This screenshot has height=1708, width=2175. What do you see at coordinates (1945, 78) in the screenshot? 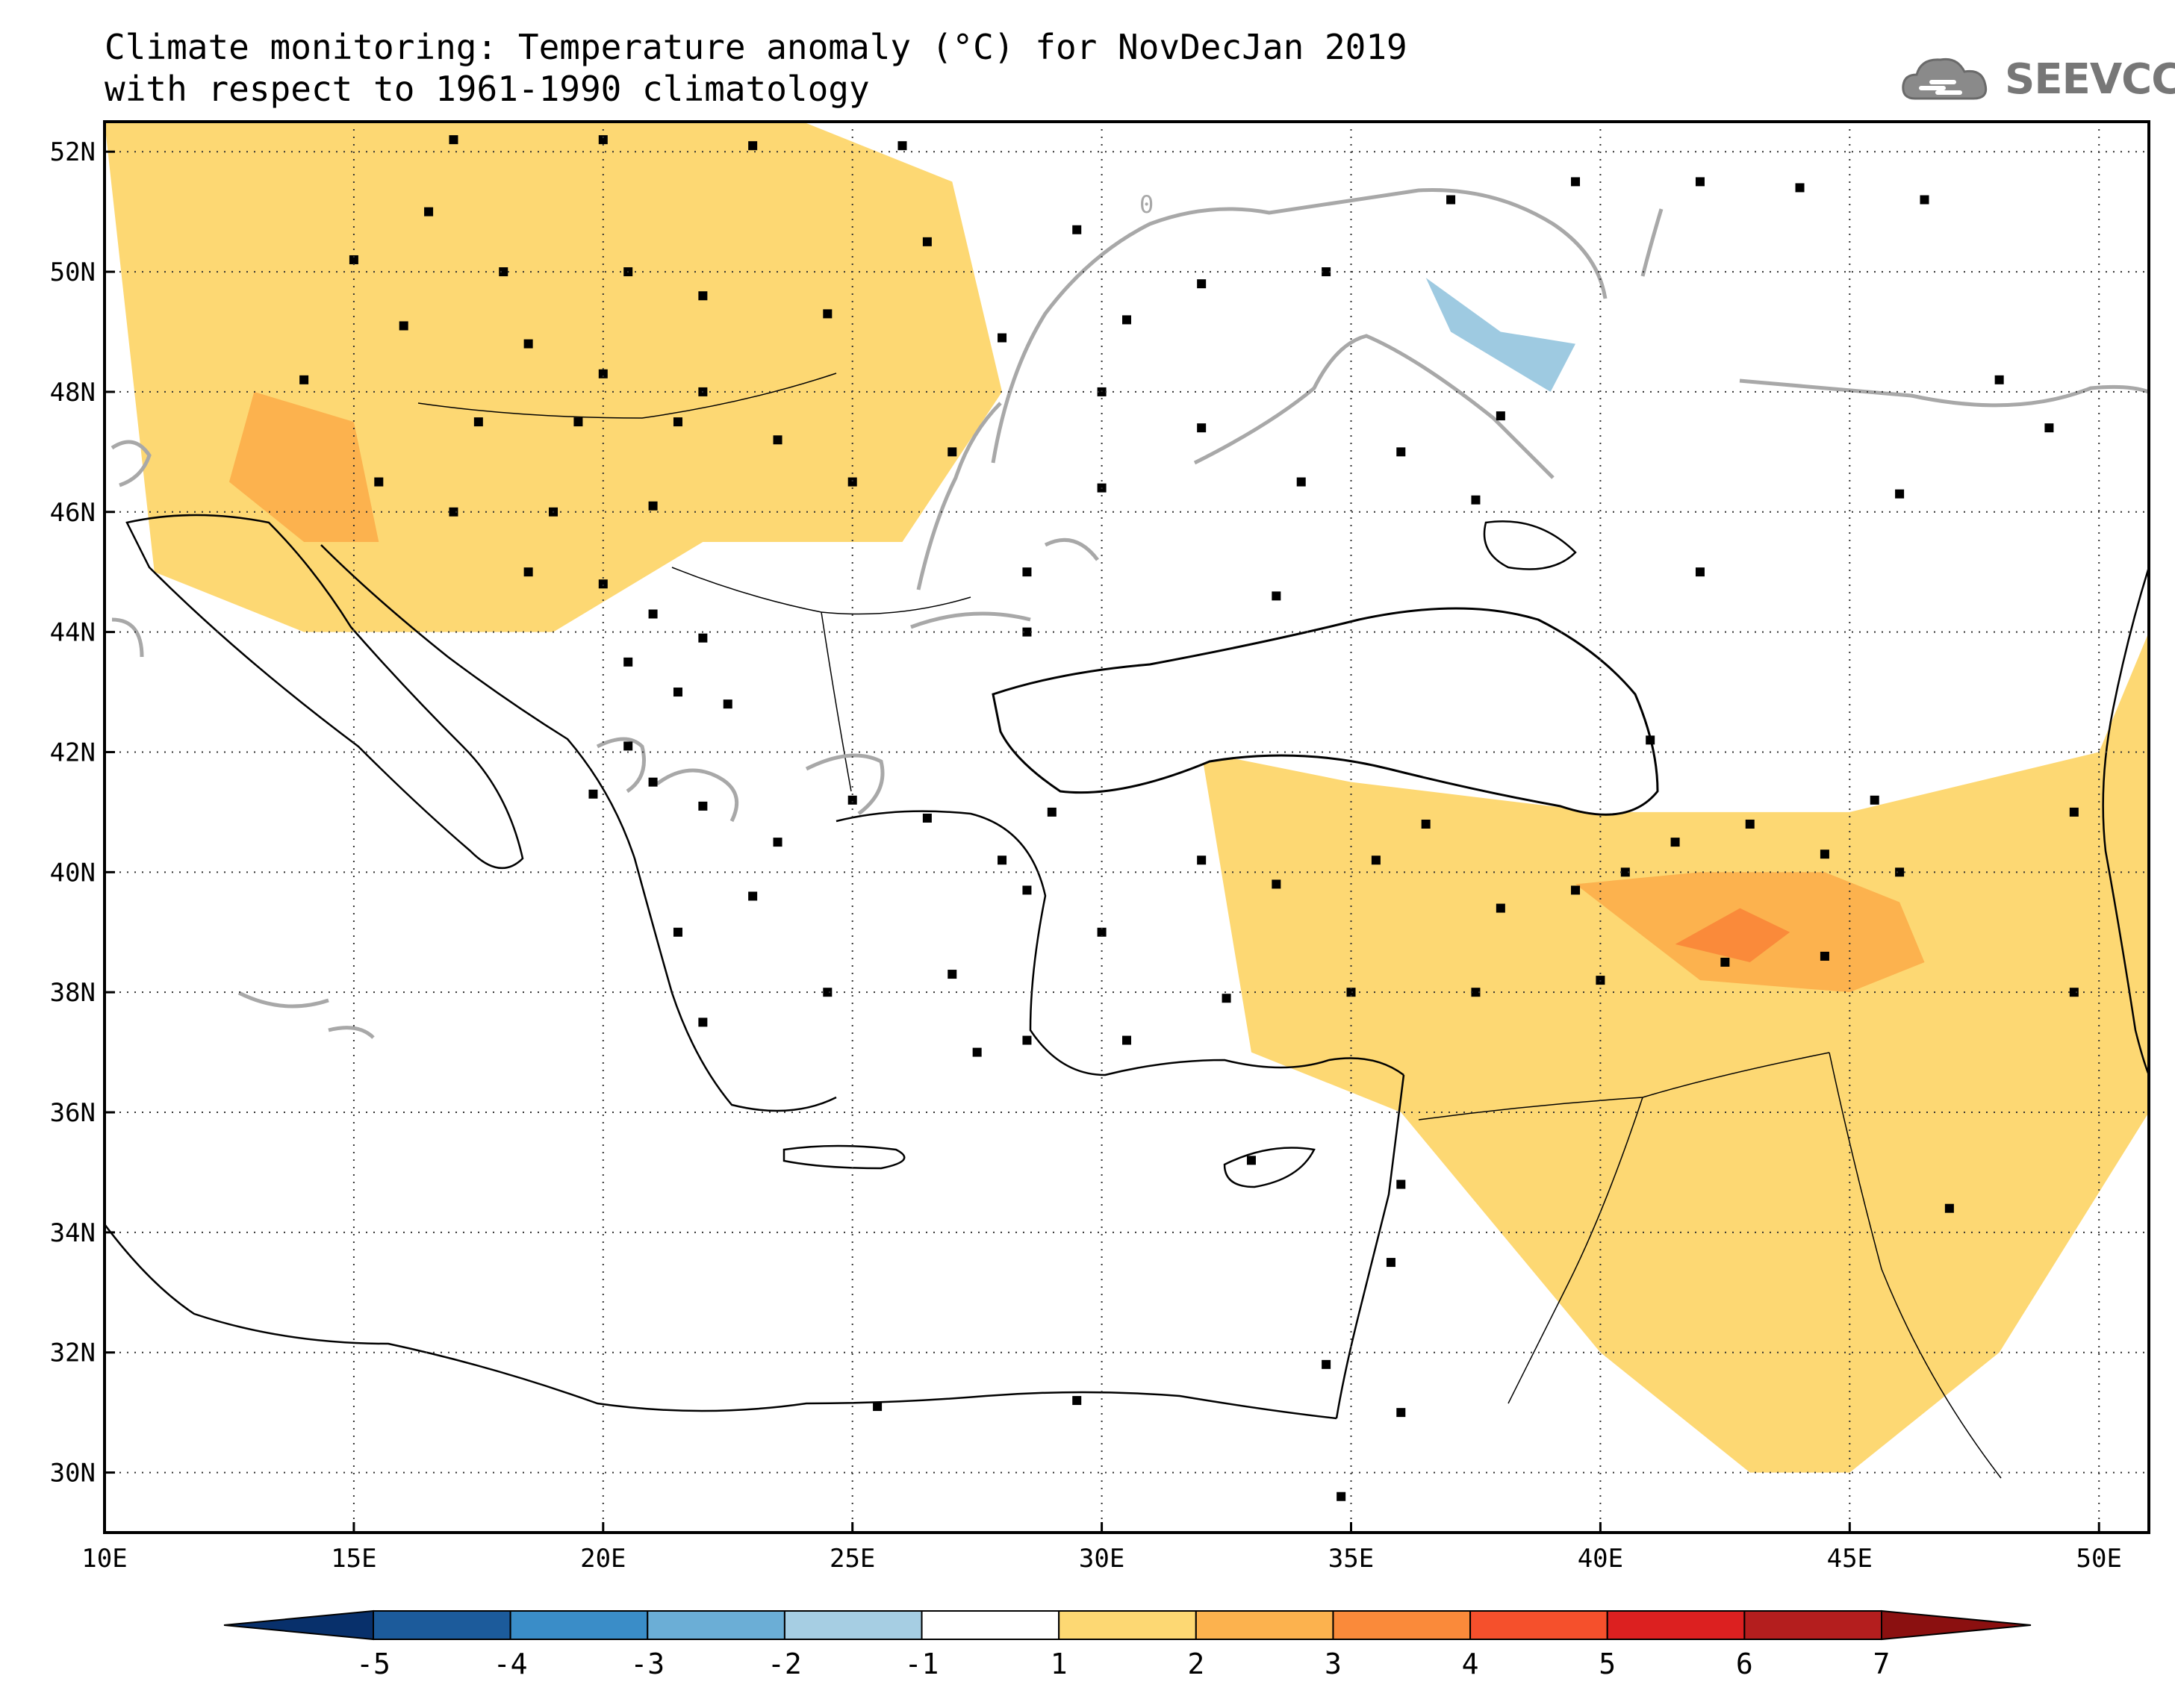
I see `cloud-icon` at bounding box center [1945, 78].